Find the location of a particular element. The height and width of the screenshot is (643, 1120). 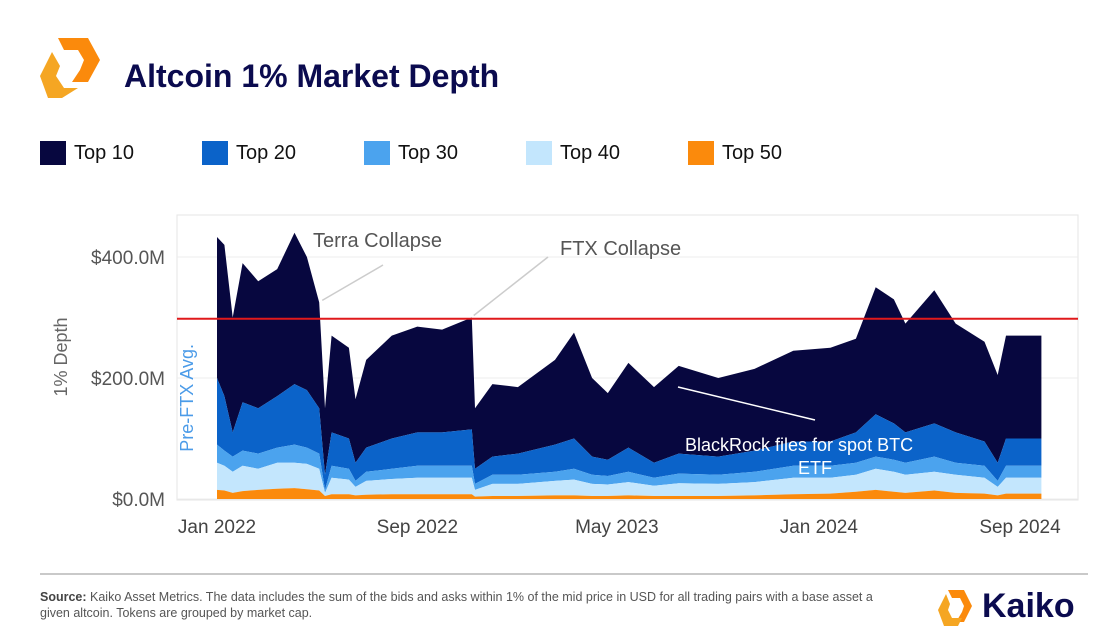

legend-item: Top 30 is located at coordinates (411, 153).